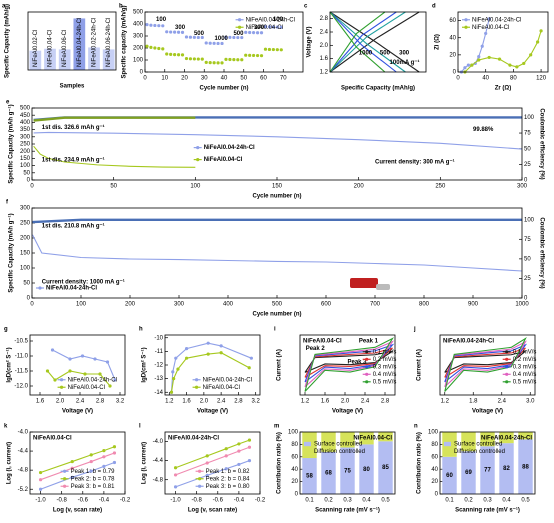 The image size is (554, 523). What do you see at coordinates (372, 439) in the screenshot?
I see `panel-title: NiFeAl0.04-Cl` at bounding box center [372, 439].